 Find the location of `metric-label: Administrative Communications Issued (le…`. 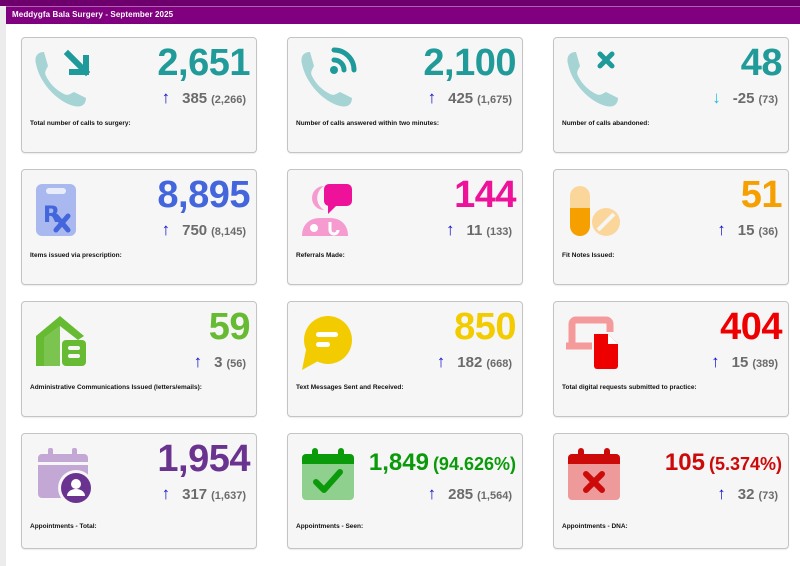

metric-label: Administrative Communications Issued (le… is located at coordinates (116, 387).